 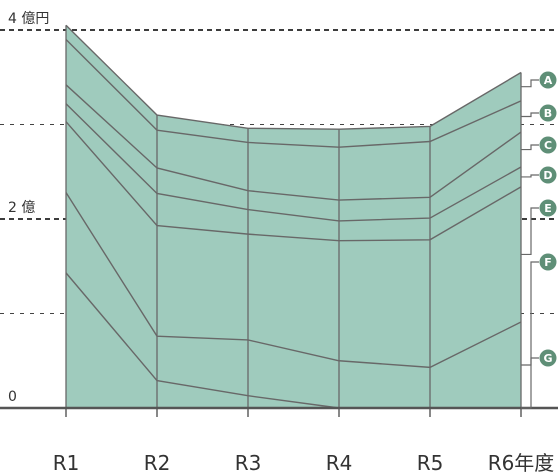 I want to click on legend-badge-E, so click(x=548, y=208).